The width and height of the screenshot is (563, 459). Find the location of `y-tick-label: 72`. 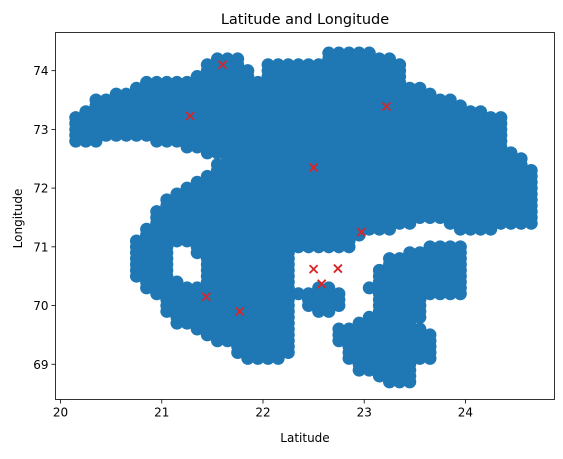

y-tick-label: 72 is located at coordinates (40, 189).